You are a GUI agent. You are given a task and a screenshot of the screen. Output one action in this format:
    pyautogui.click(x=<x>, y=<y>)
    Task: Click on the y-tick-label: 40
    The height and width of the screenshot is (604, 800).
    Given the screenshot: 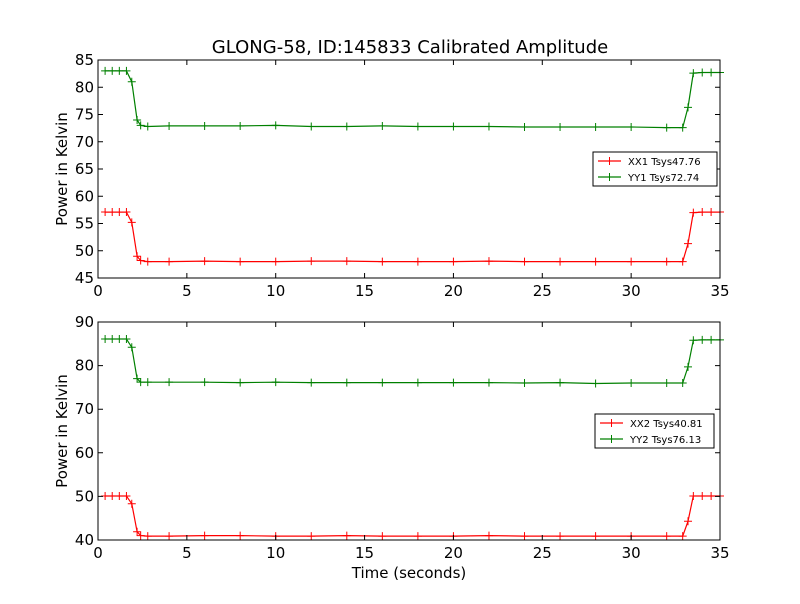 What is the action you would take?
    pyautogui.click(x=84, y=540)
    